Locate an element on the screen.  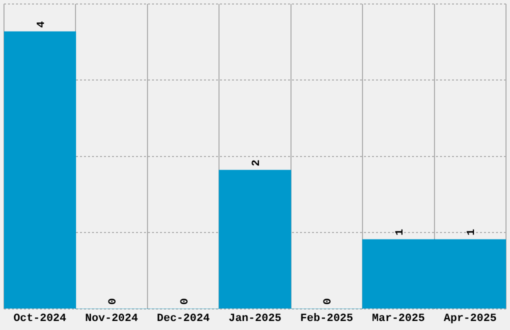
x-tick-label: Jan-2025 is located at coordinates (255, 319).